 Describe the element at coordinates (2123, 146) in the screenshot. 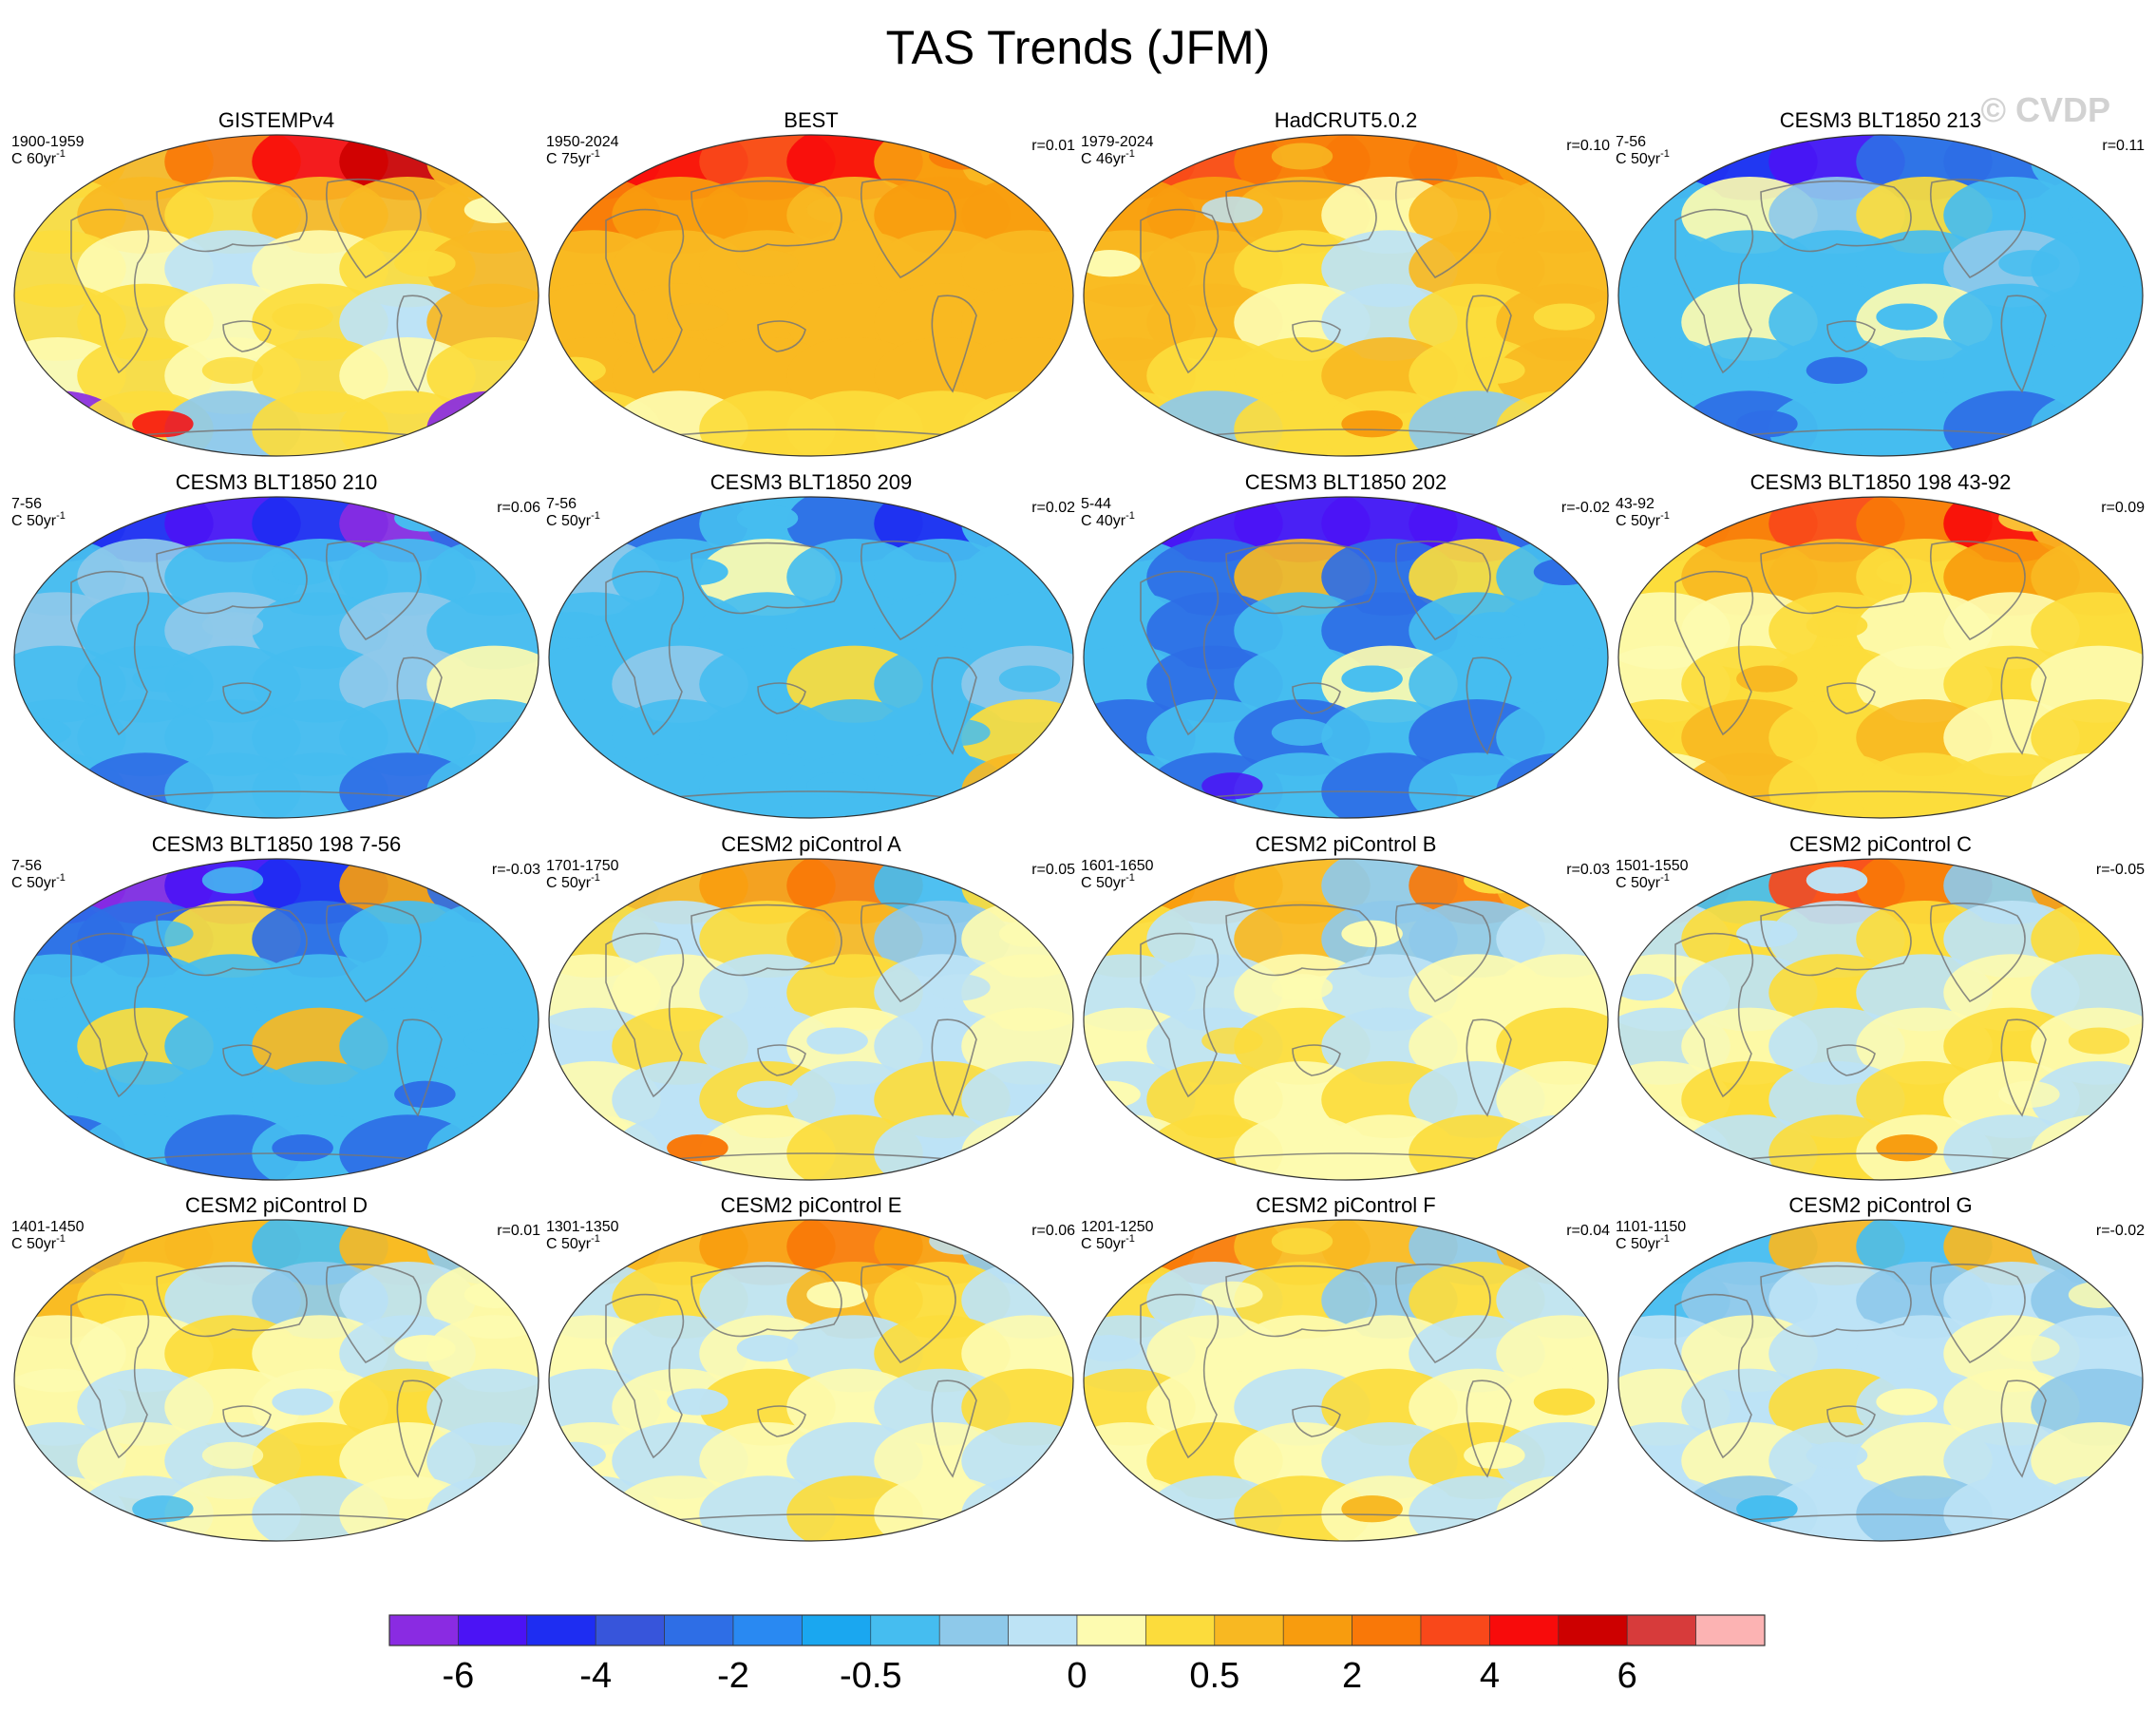

I see `panel-correlation: r=0.11` at that location.